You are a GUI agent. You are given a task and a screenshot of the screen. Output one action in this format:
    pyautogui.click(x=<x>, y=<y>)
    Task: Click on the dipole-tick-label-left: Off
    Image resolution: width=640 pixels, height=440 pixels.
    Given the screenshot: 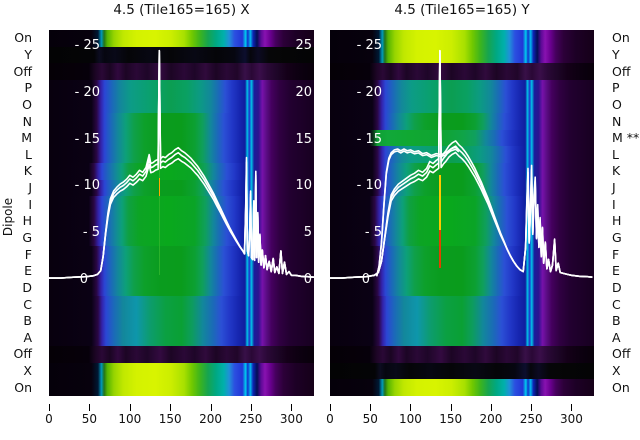 What is the action you would take?
    pyautogui.click(x=22, y=354)
    